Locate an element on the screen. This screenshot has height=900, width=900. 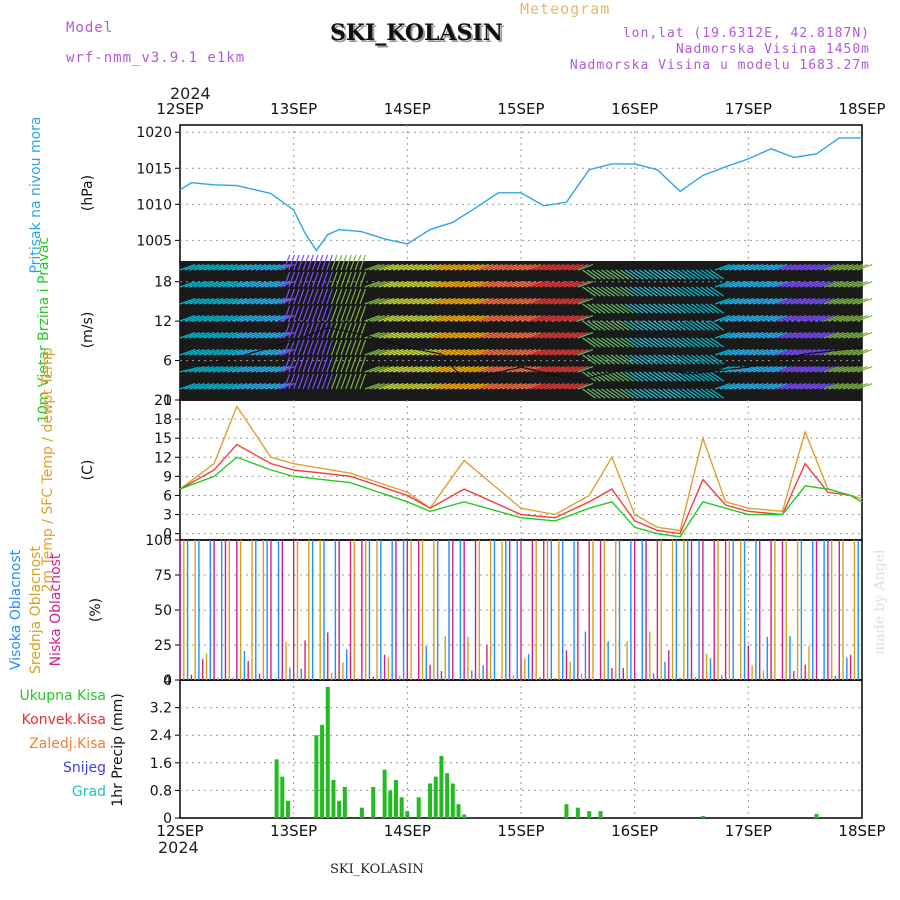
date-label-top: 18SEP is located at coordinates (861, 109).